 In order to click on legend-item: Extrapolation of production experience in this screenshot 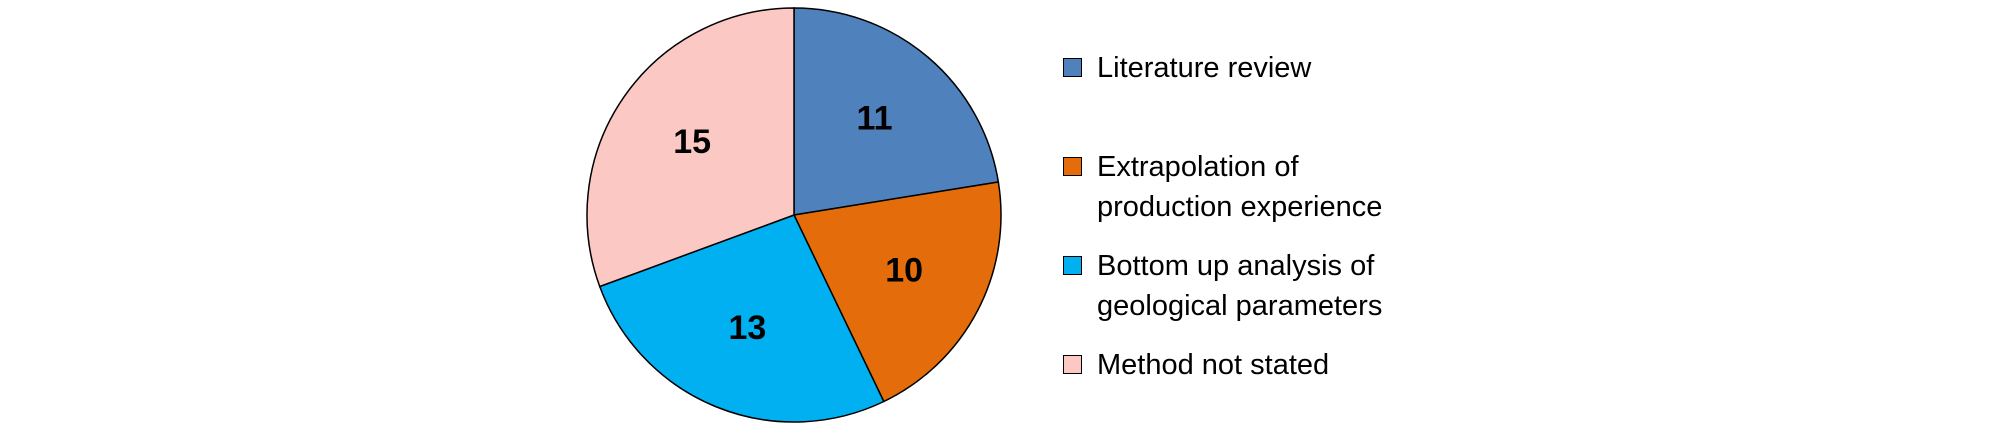, I will do `click(1222, 187)`.